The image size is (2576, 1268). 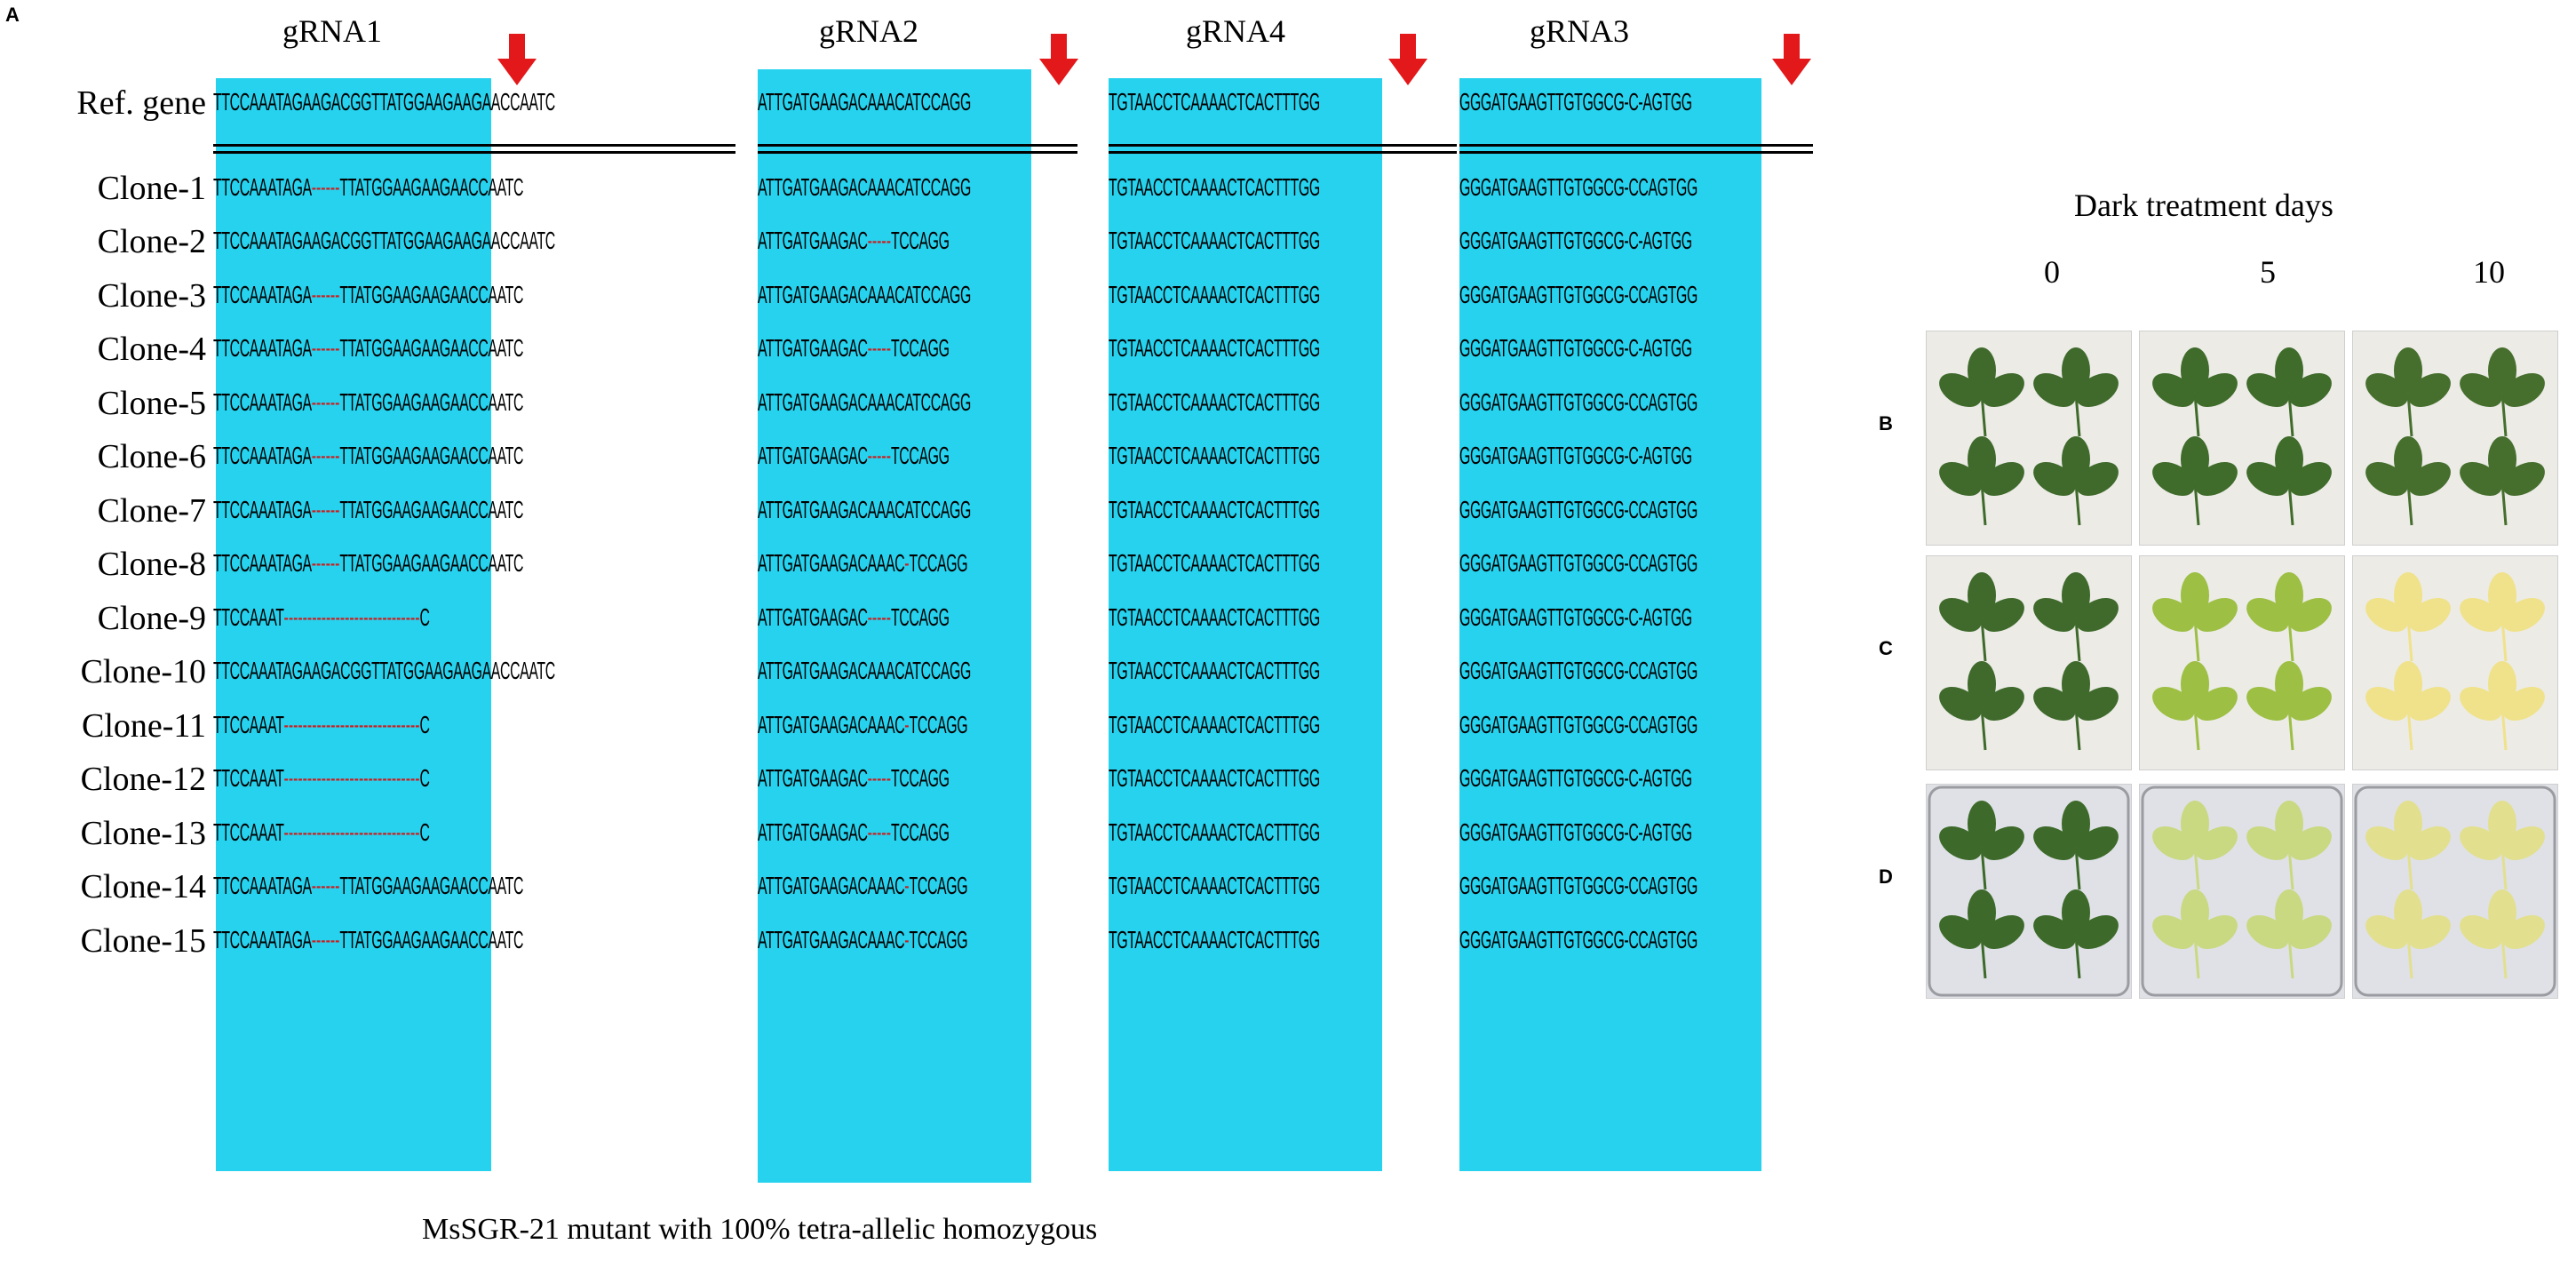 I want to click on deletion-gap: -, so click(x=907, y=939).